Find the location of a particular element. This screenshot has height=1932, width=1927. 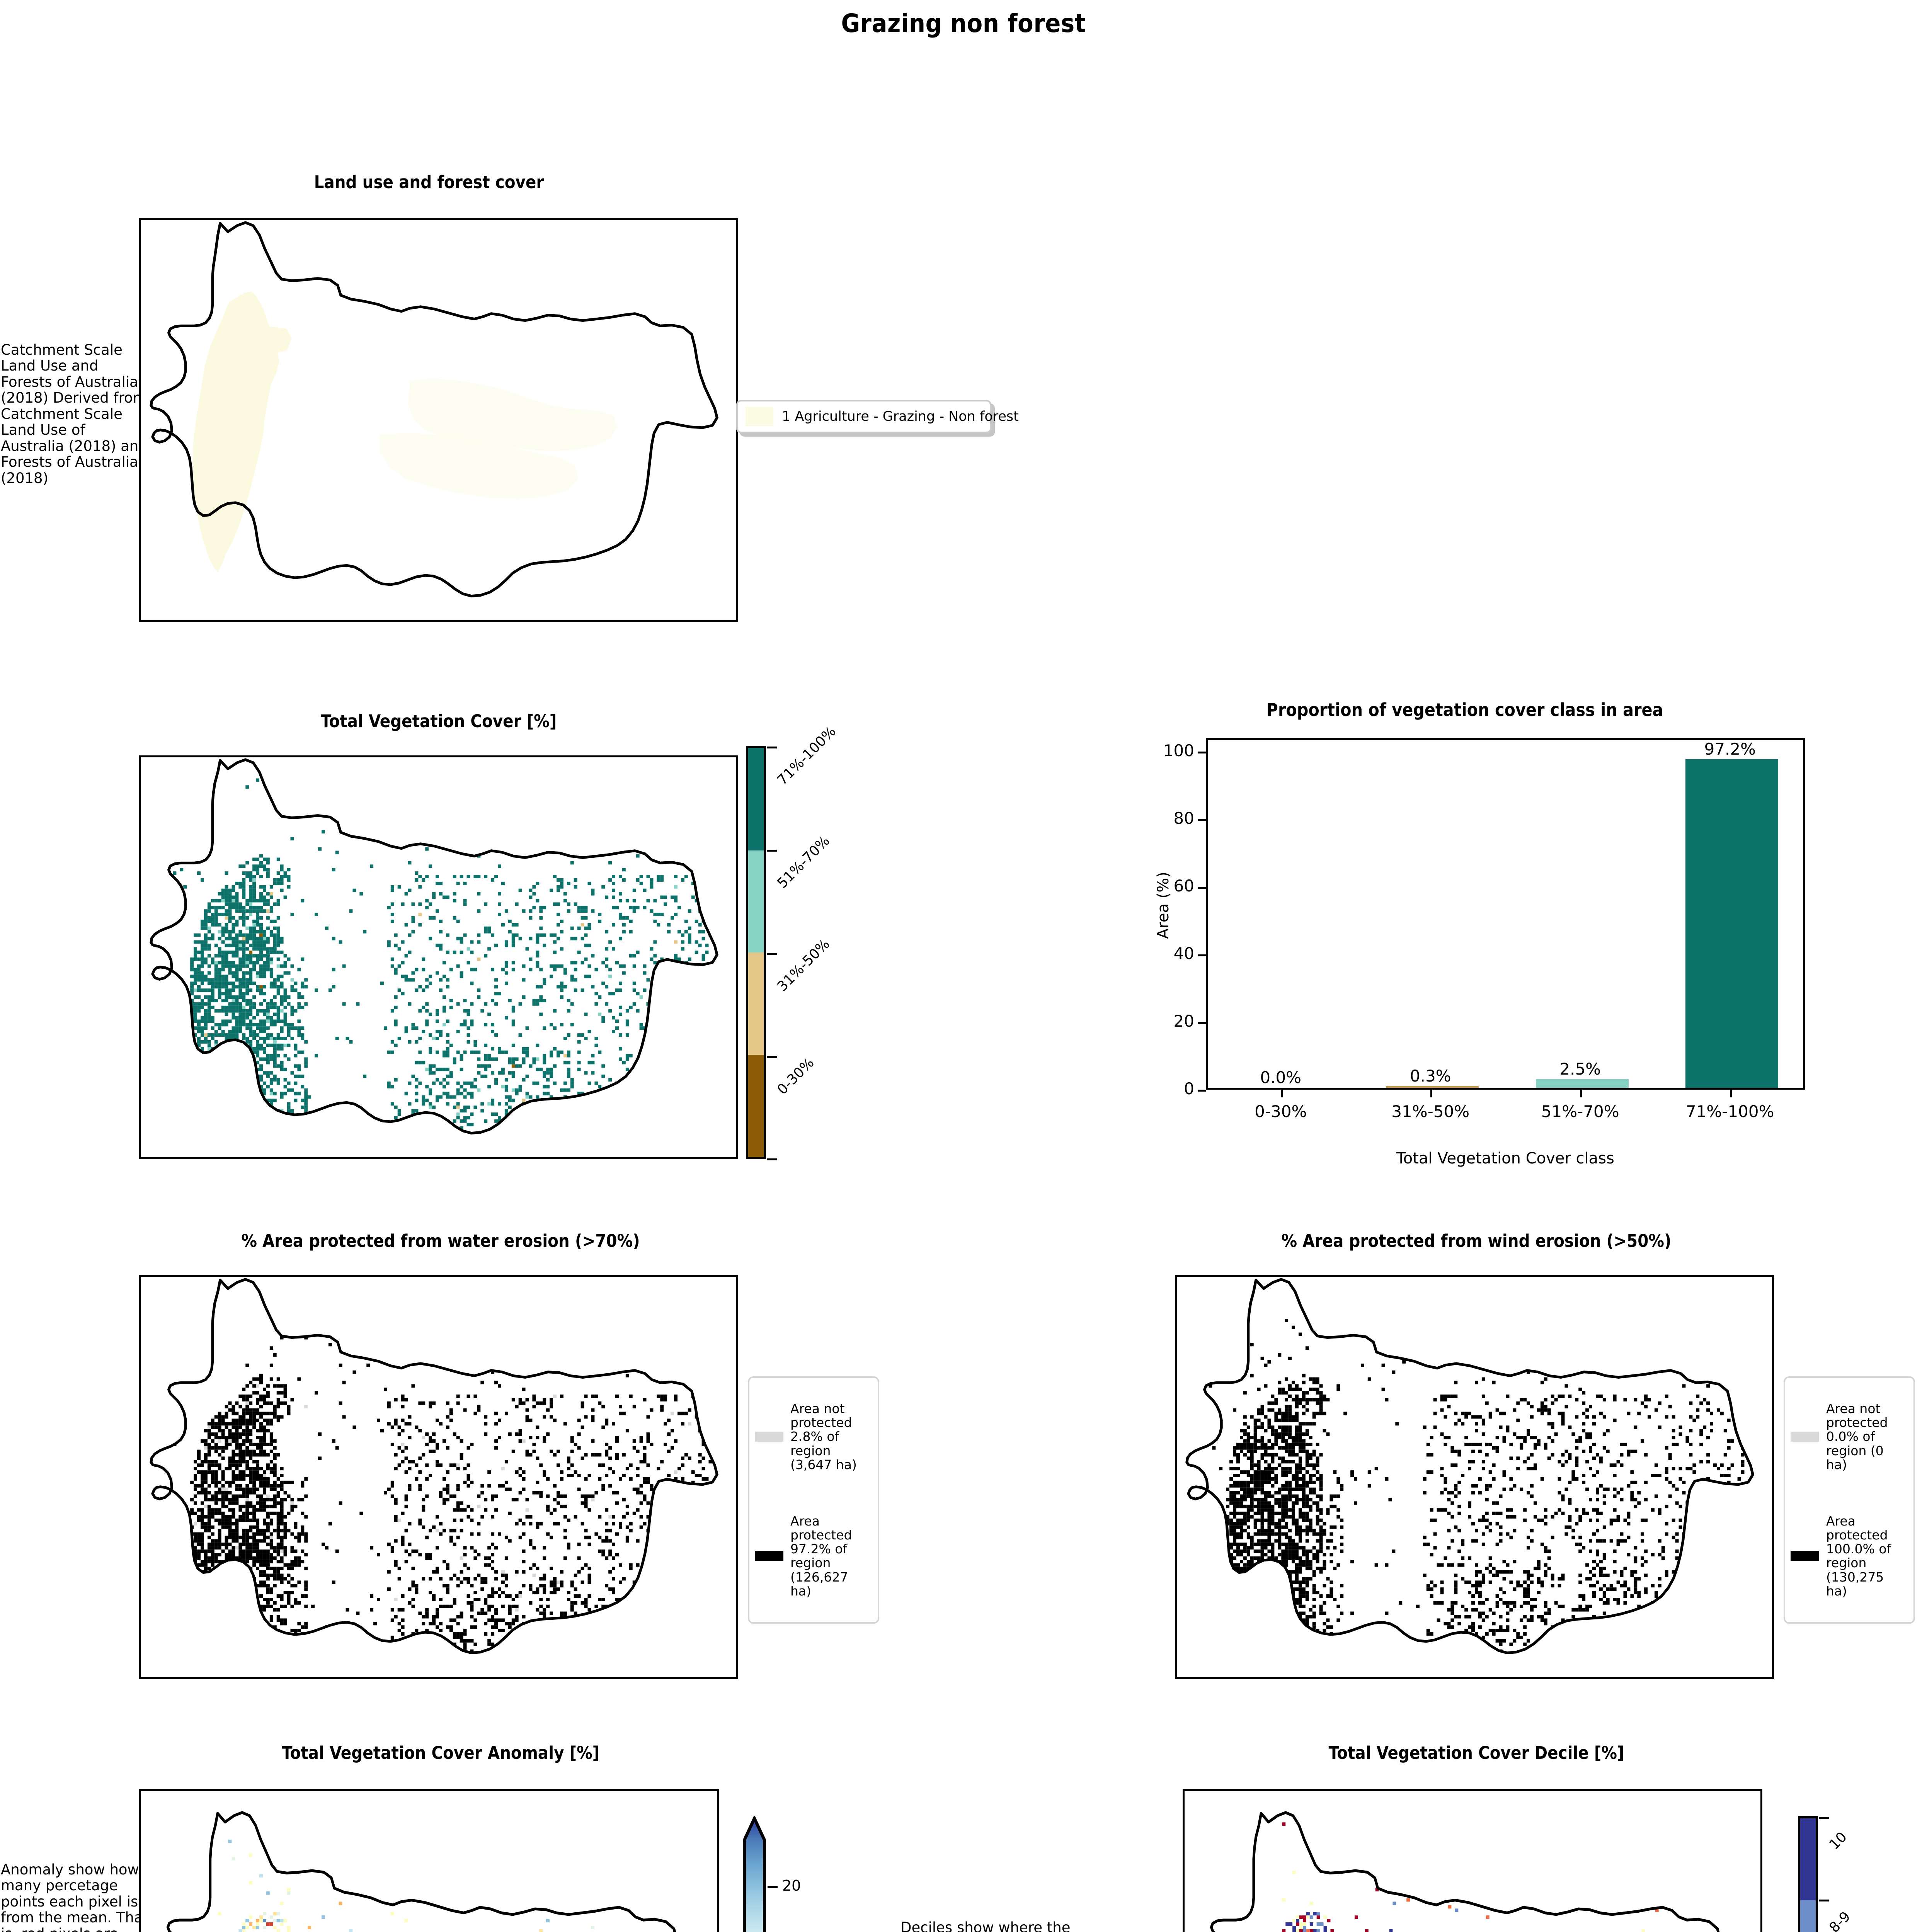

wind-erosion-pixel-layer is located at coordinates (1470, 1467).